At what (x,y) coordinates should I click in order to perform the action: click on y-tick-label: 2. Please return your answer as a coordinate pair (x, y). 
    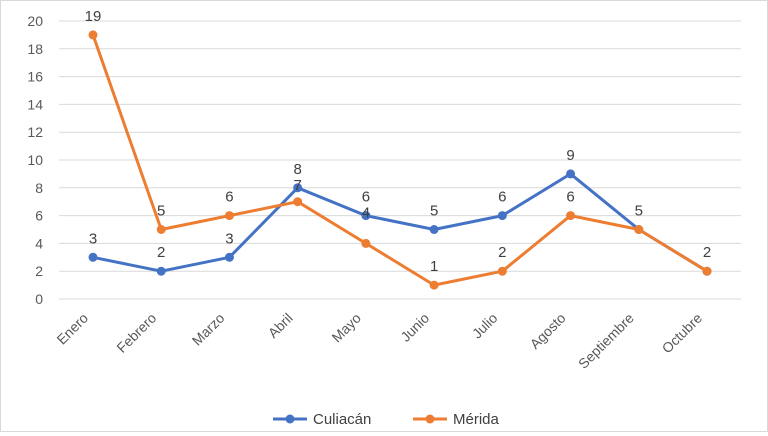
    Looking at the image, I should click on (39, 271).